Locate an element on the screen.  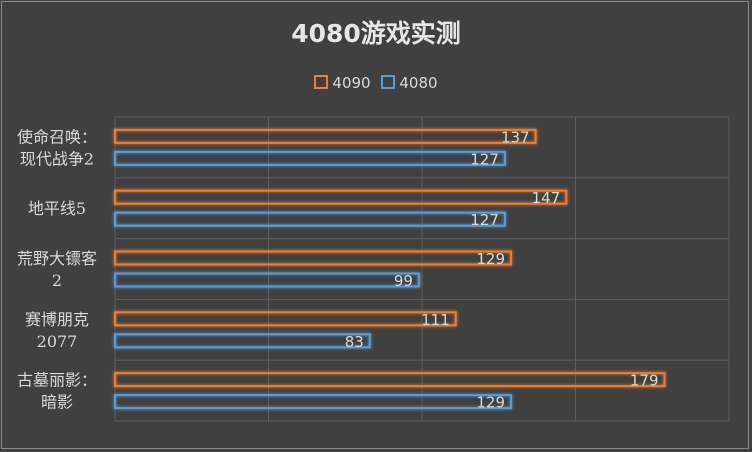
data-label-4080: 83 is located at coordinates (354, 342).